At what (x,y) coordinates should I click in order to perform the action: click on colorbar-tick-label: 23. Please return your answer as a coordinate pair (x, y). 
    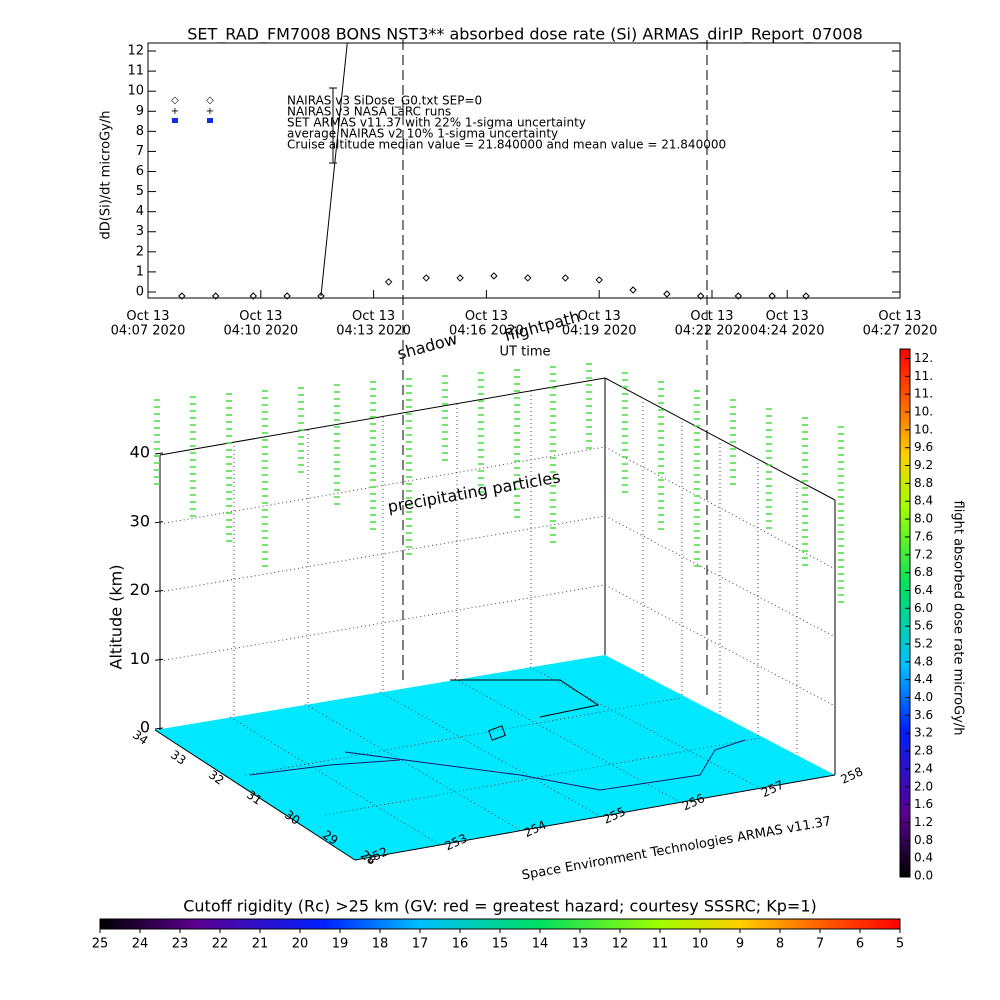
    Looking at the image, I should click on (180, 944).